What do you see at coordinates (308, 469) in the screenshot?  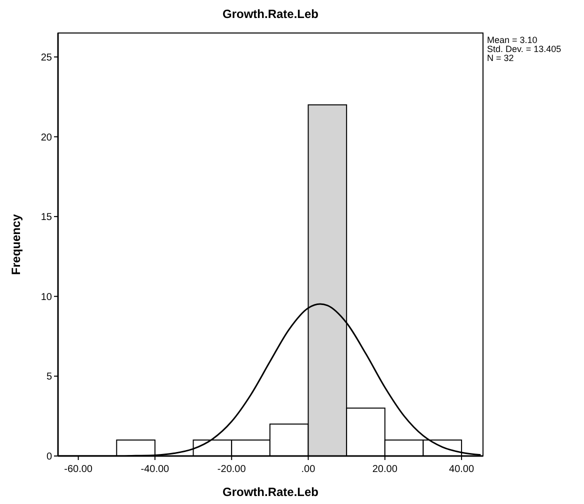 I see `x-tick-label: .00` at bounding box center [308, 469].